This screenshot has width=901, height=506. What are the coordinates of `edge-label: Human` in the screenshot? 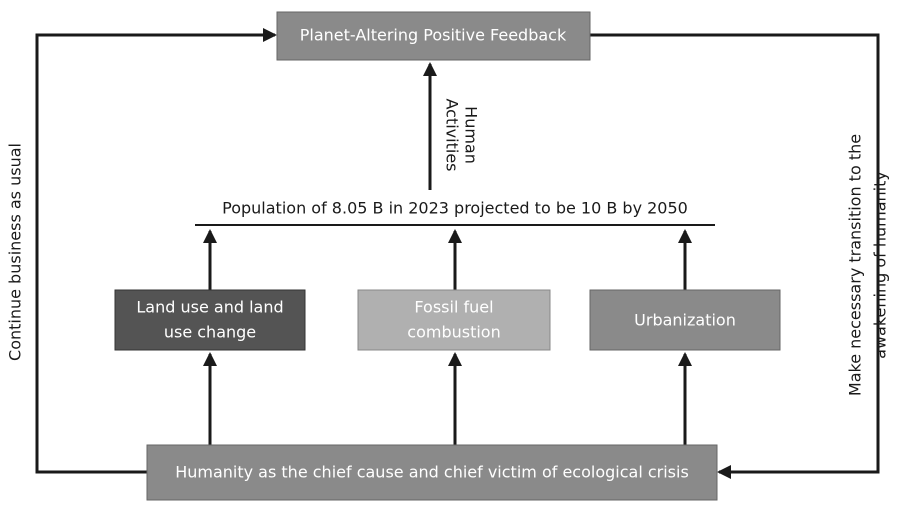 It's located at (471, 135).